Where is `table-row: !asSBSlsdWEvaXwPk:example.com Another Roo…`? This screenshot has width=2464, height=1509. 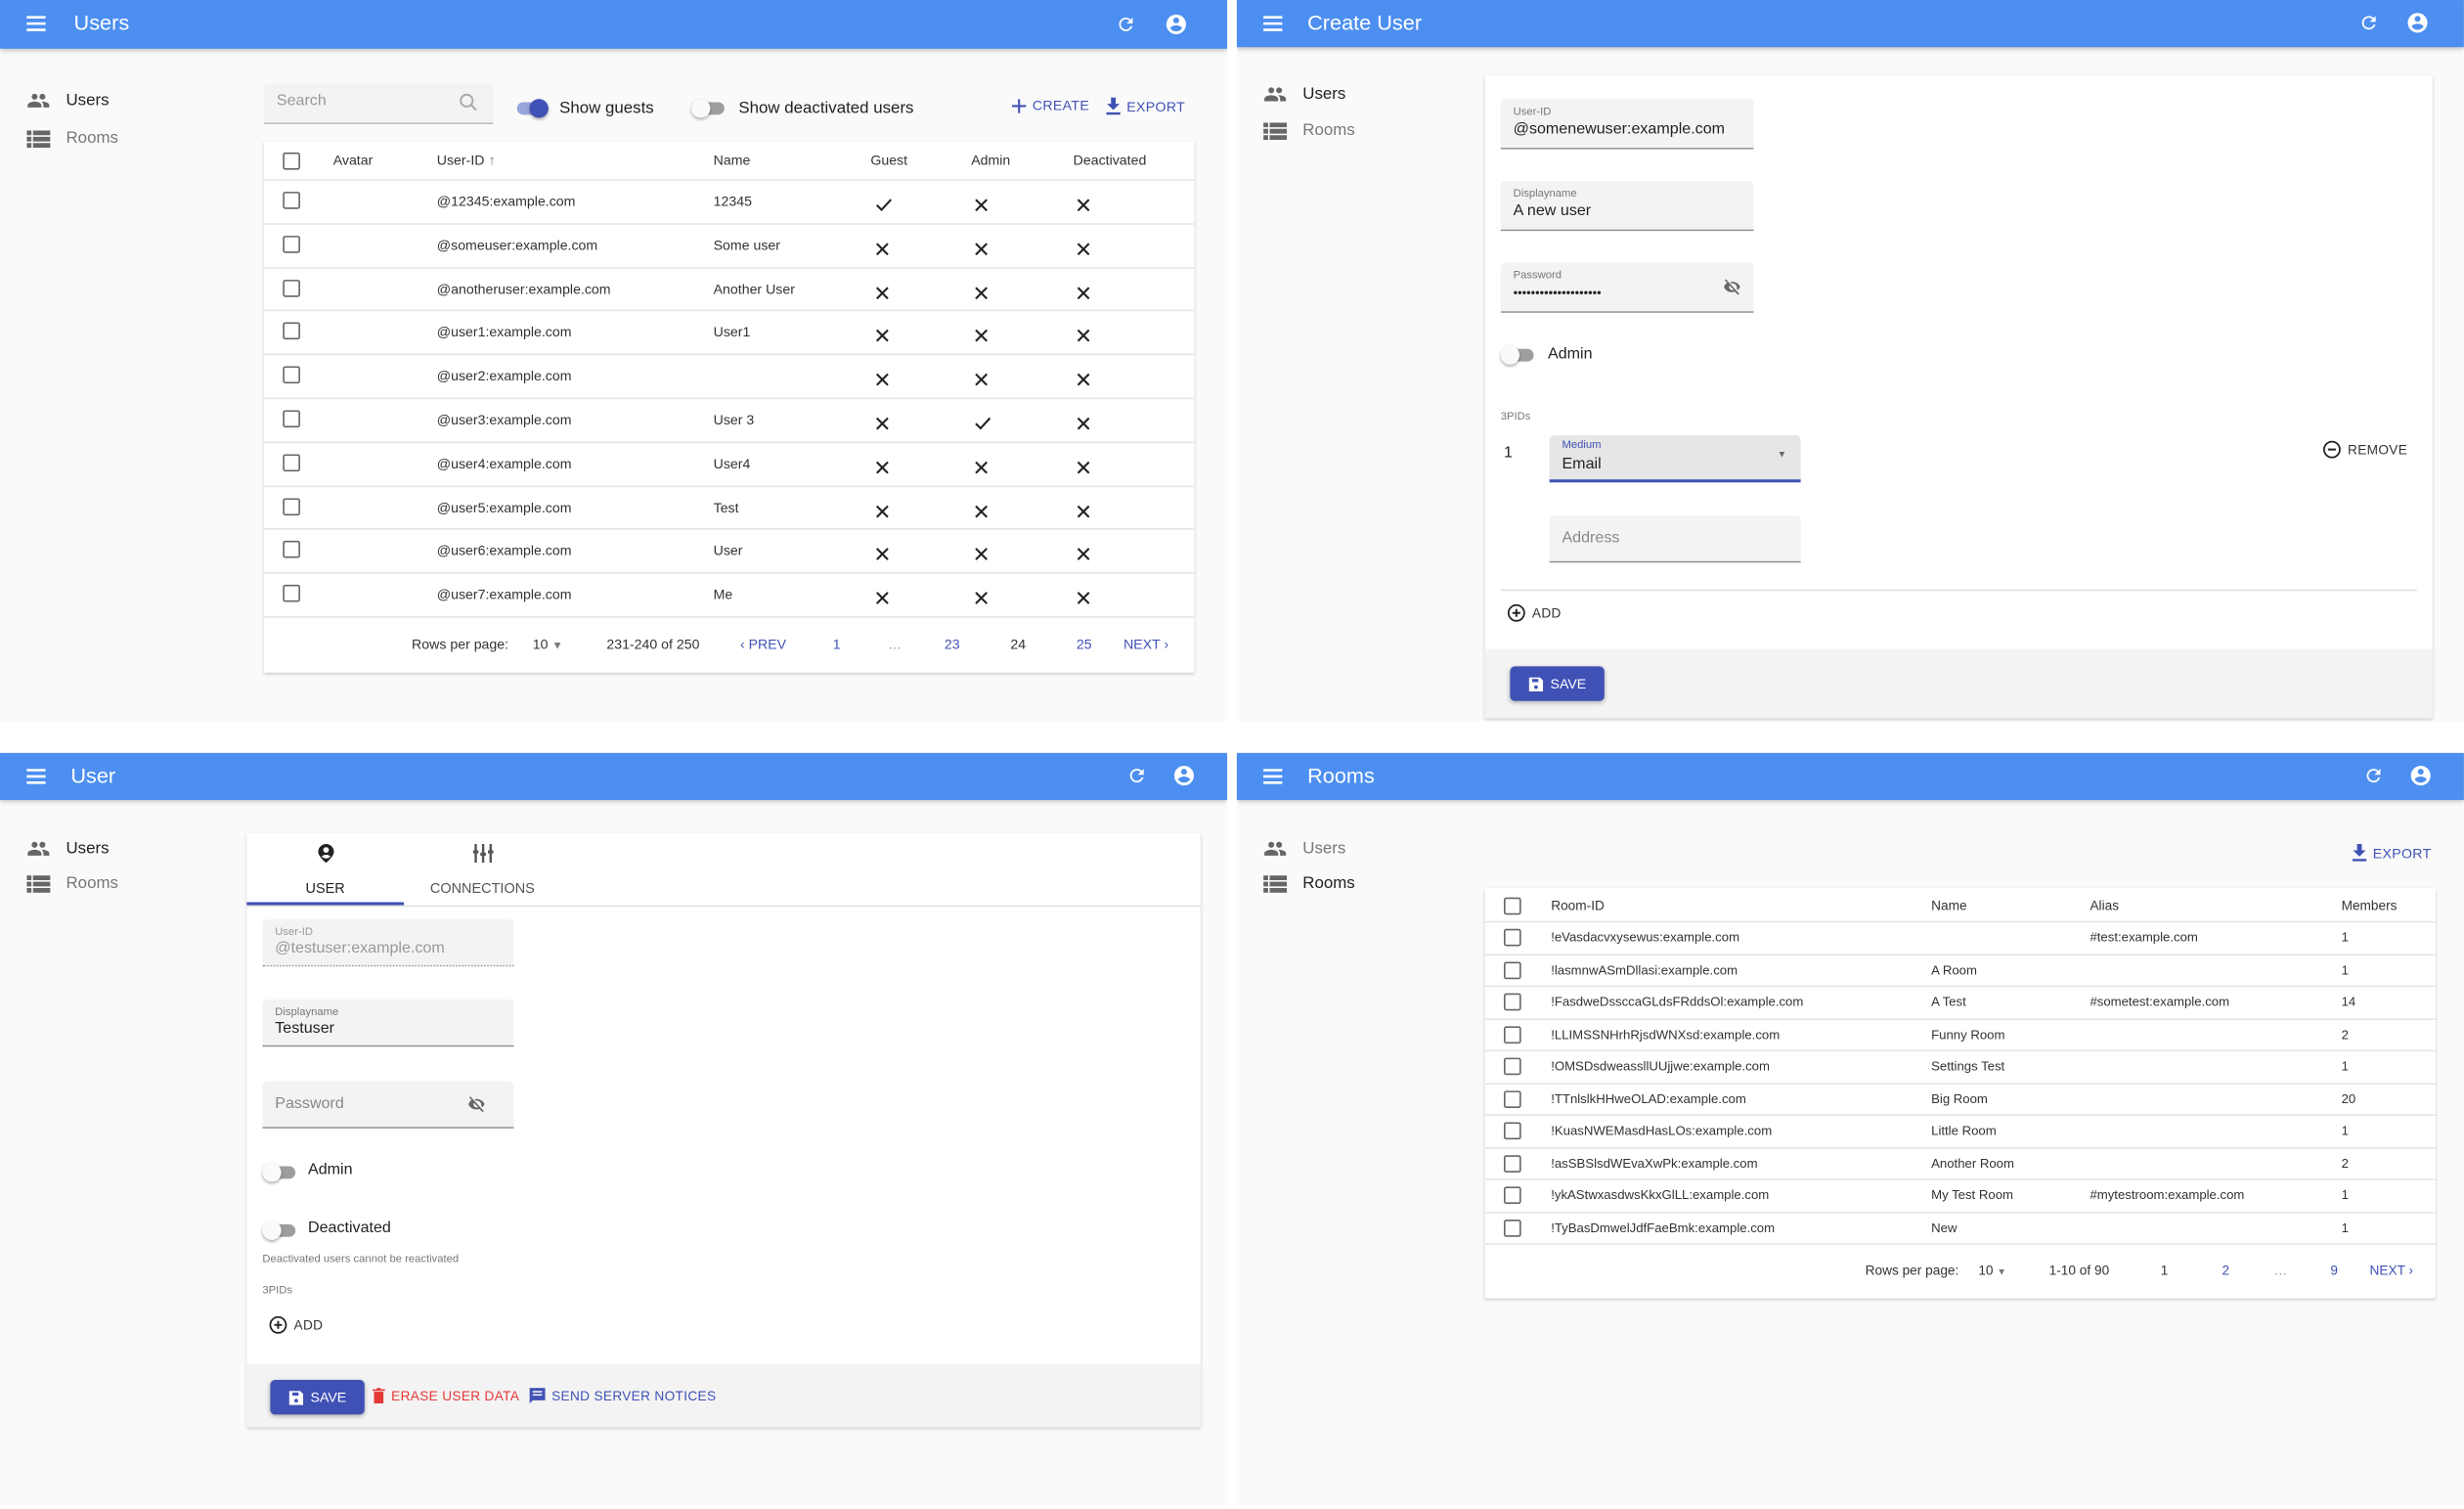
table-row: !asSBSlsdWEvaXwPk:example.com Another Roo… is located at coordinates (1960, 1161).